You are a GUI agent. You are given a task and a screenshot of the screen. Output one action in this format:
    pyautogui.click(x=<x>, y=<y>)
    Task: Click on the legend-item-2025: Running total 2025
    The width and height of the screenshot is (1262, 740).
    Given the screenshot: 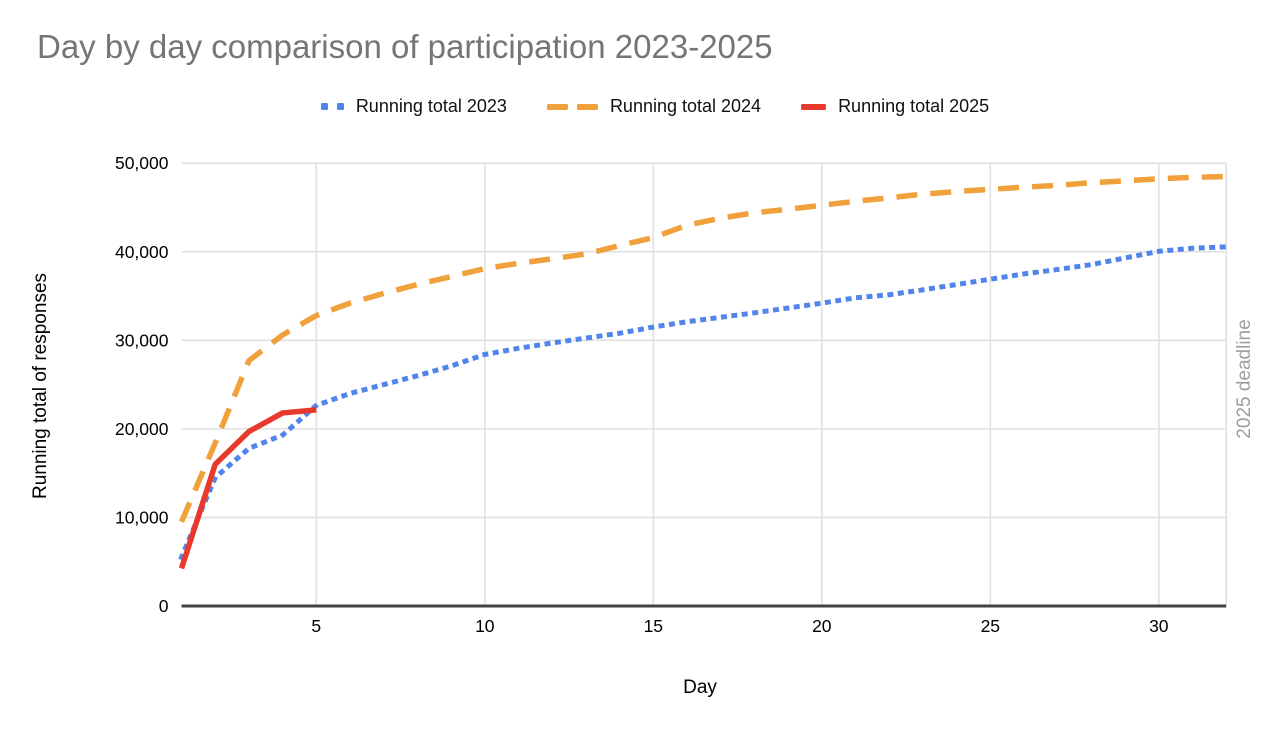 What is the action you would take?
    pyautogui.click(x=895, y=106)
    